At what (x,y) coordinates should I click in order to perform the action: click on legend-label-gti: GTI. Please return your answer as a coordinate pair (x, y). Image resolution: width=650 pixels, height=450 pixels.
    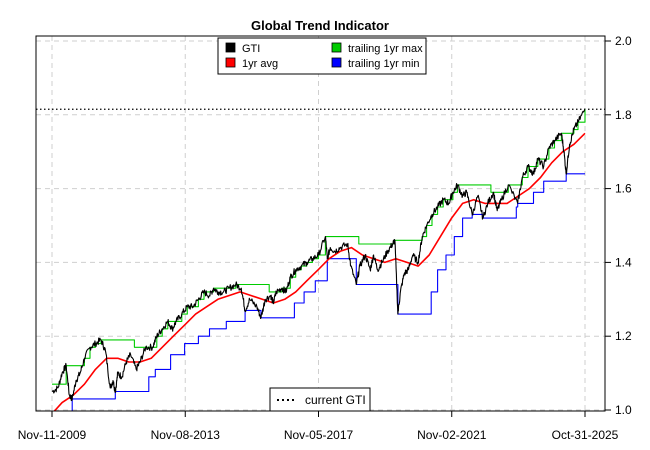
    Looking at the image, I should click on (251, 49).